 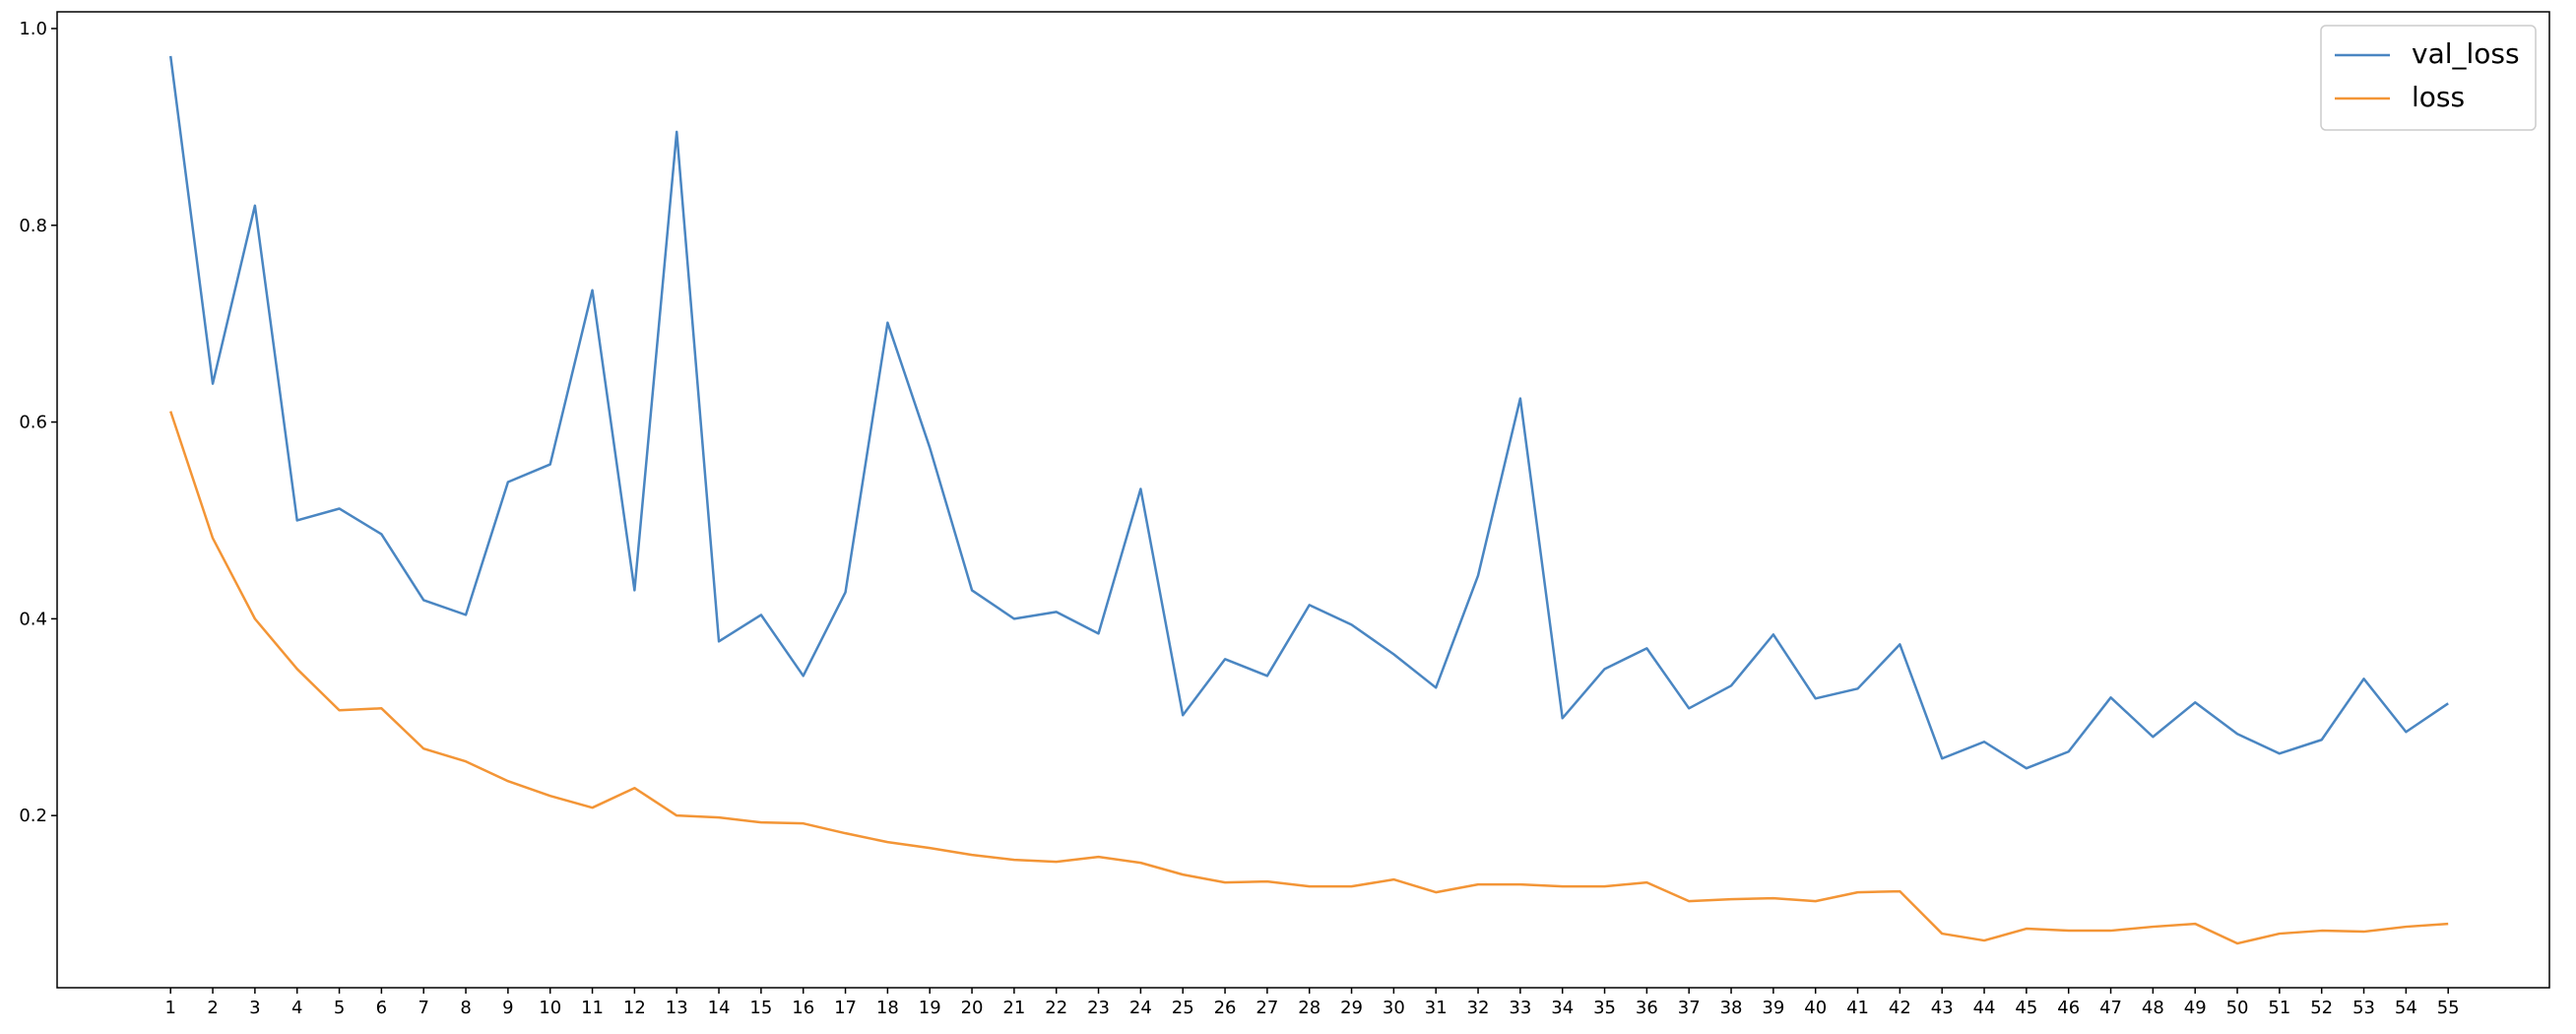 What do you see at coordinates (381, 1008) in the screenshot?
I see `x-tick-label: 6` at bounding box center [381, 1008].